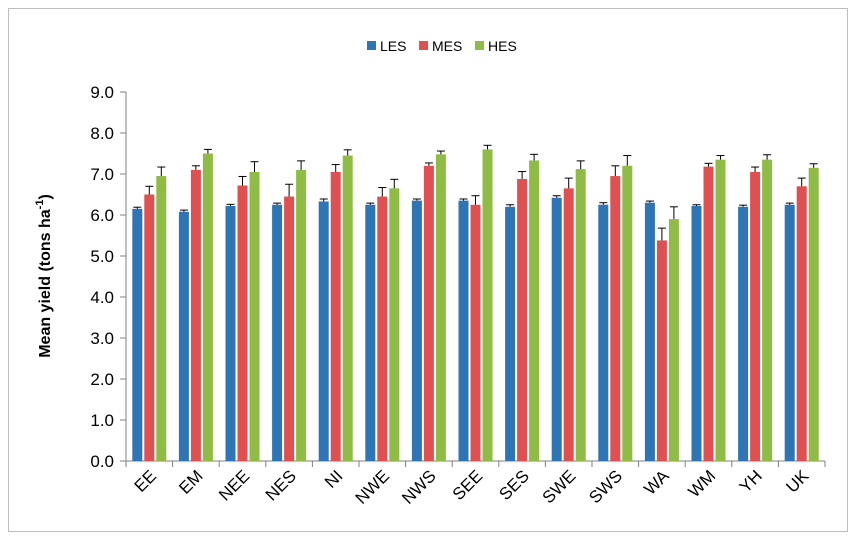 The image size is (855, 538). What do you see at coordinates (720, 310) in the screenshot?
I see `bar-hes-wm` at bounding box center [720, 310].